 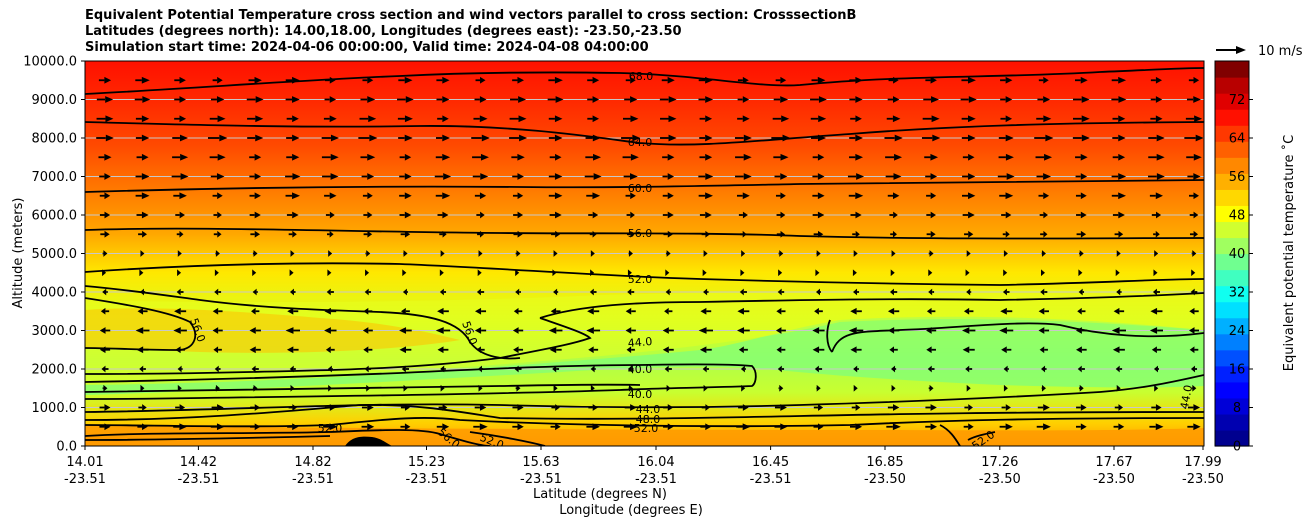 I want to click on contour-label: 40.0, so click(x=640, y=370).